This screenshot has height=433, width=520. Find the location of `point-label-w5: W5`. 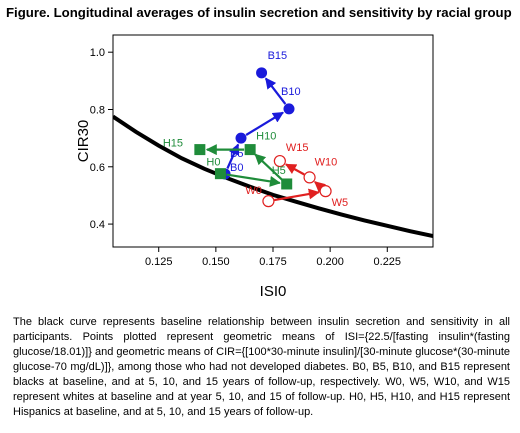

point-label-w5: W5 is located at coordinates (340, 203).